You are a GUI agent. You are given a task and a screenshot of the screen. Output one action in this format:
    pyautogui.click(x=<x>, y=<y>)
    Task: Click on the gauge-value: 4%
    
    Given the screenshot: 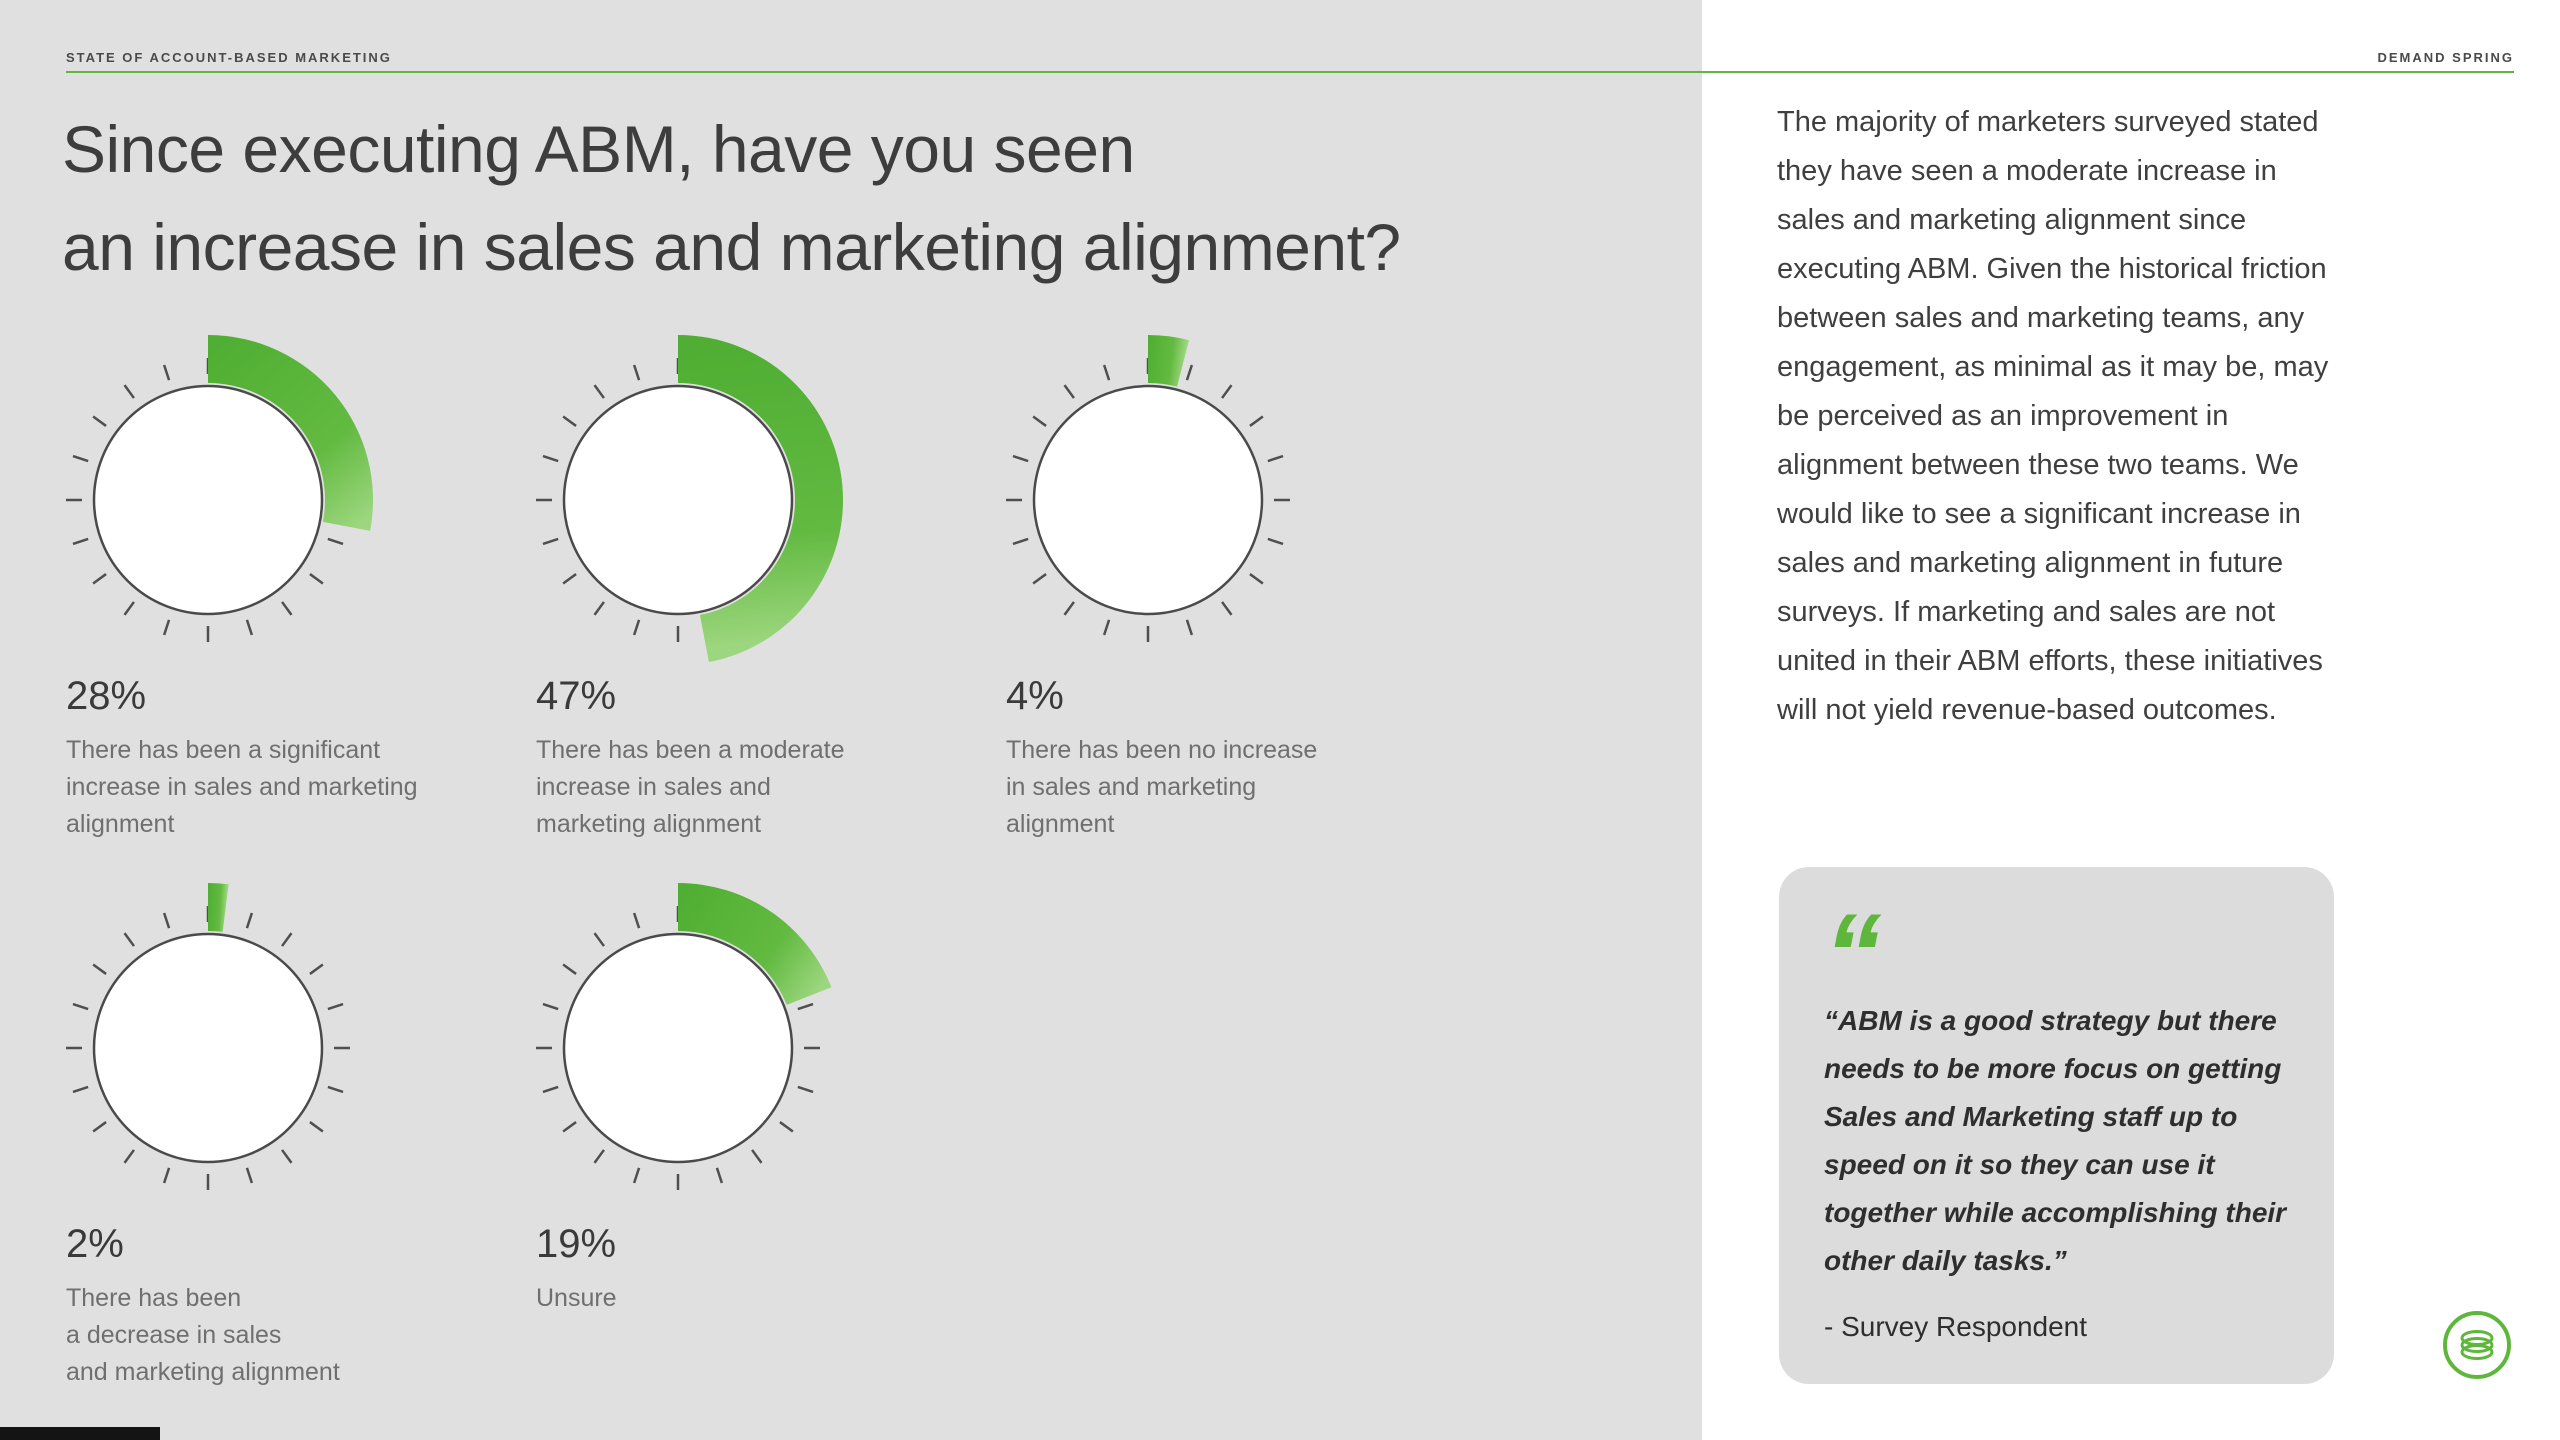 What is the action you would take?
    pyautogui.click(x=1035, y=696)
    